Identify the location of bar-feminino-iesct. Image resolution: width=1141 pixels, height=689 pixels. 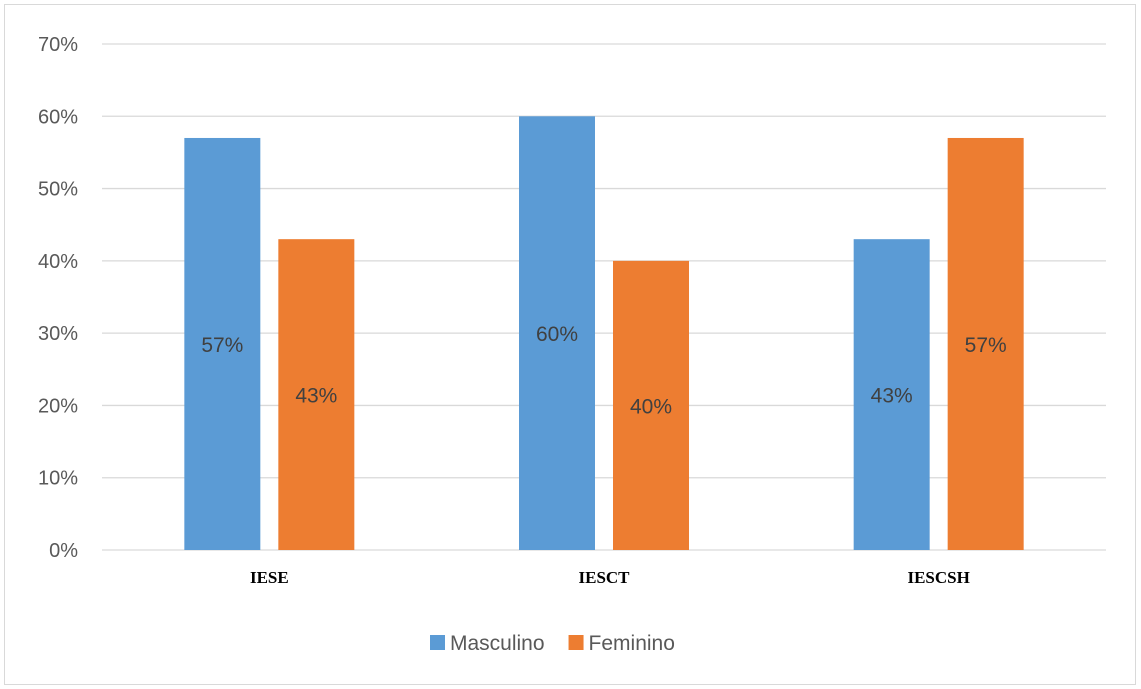
(651, 405).